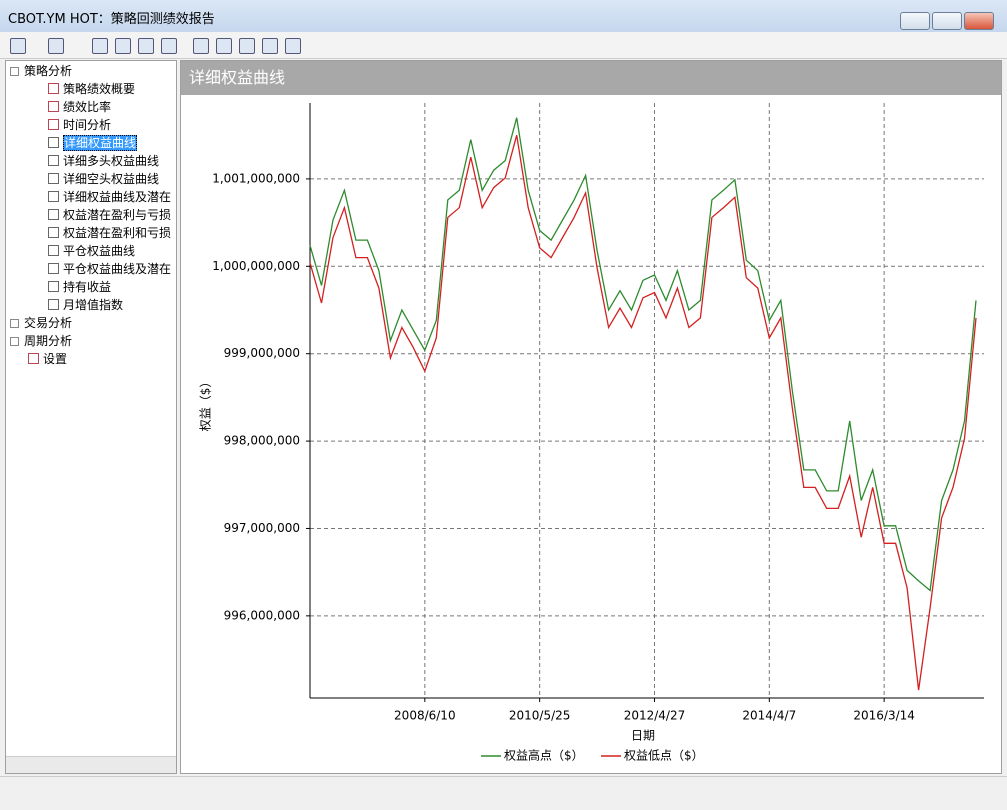  I want to click on x-axis-label: 日期, so click(643, 736).